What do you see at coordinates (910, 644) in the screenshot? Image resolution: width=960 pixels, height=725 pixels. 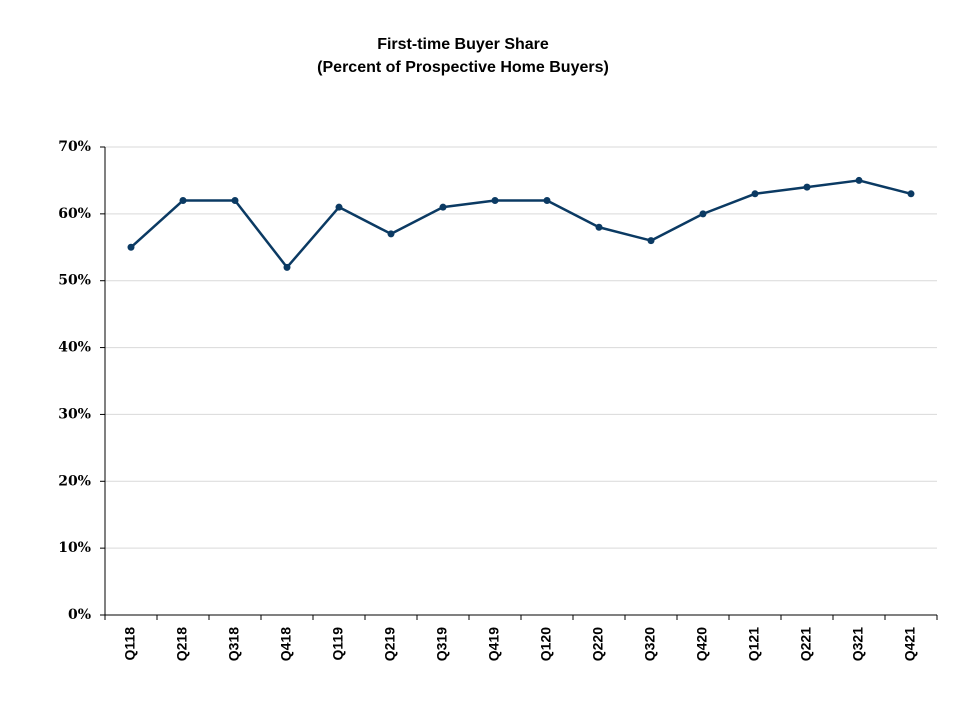 I see `x-tick-label: Q421` at bounding box center [910, 644].